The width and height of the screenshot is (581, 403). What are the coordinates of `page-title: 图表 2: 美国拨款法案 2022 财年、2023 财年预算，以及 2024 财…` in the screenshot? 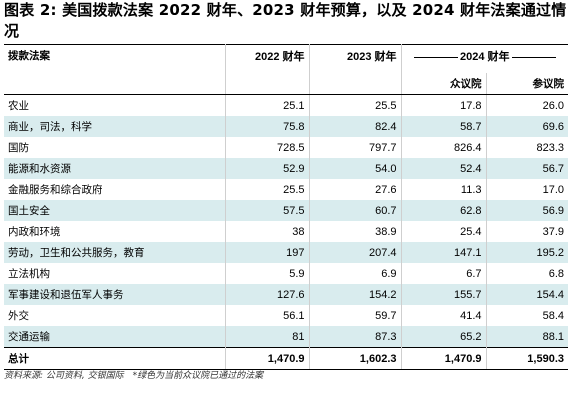 It's located at (285, 20).